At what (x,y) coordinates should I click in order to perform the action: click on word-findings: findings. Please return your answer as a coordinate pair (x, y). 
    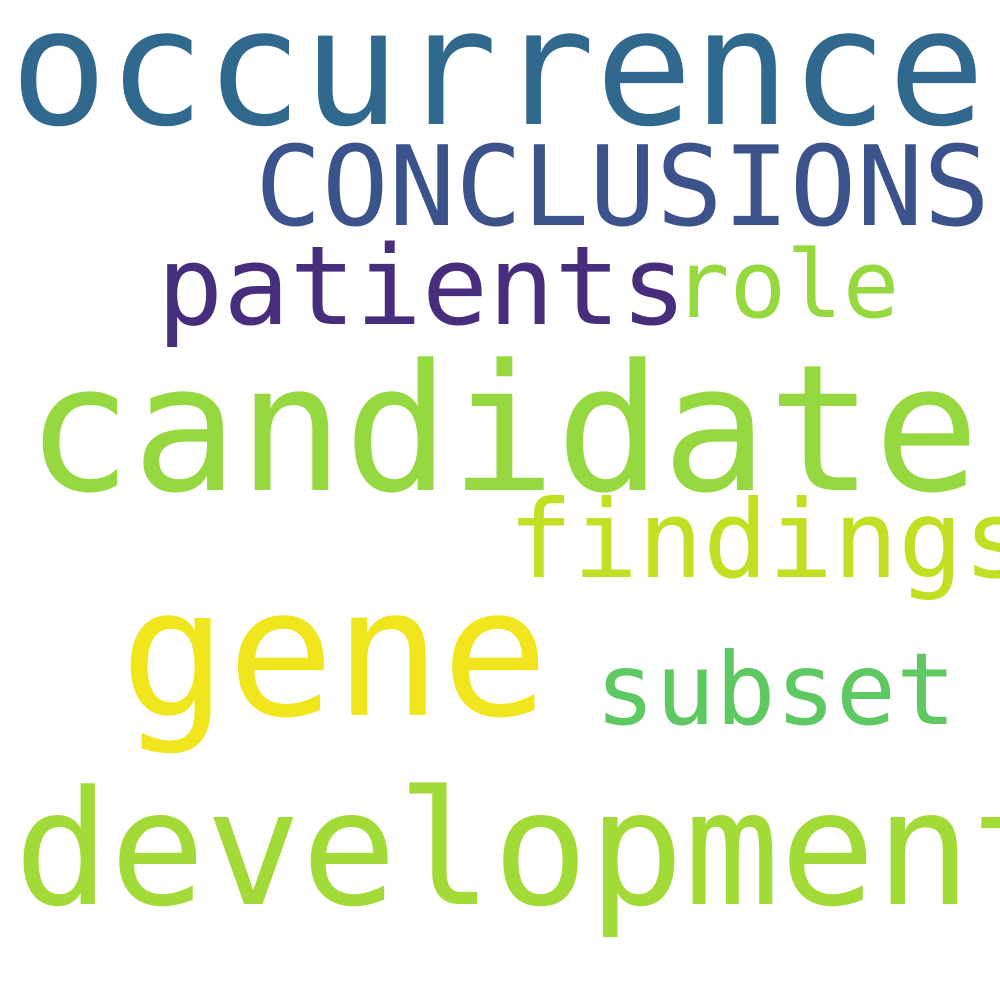
    Looking at the image, I should click on (754, 540).